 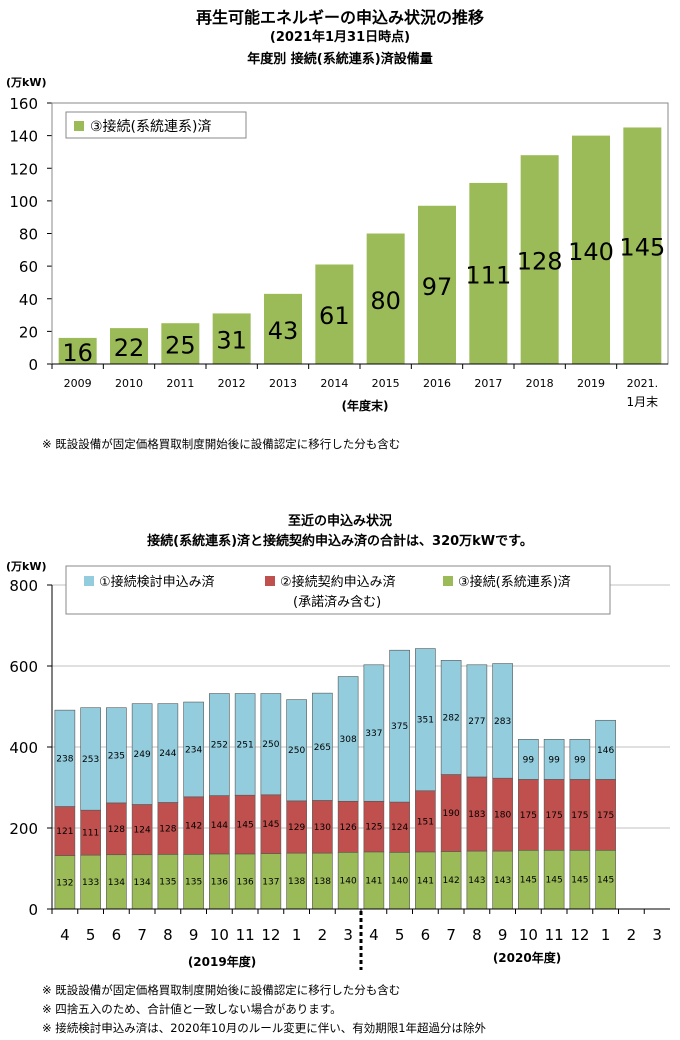 What do you see at coordinates (399, 828) in the screenshot?
I see `bar-value-label: 124` at bounding box center [399, 828].